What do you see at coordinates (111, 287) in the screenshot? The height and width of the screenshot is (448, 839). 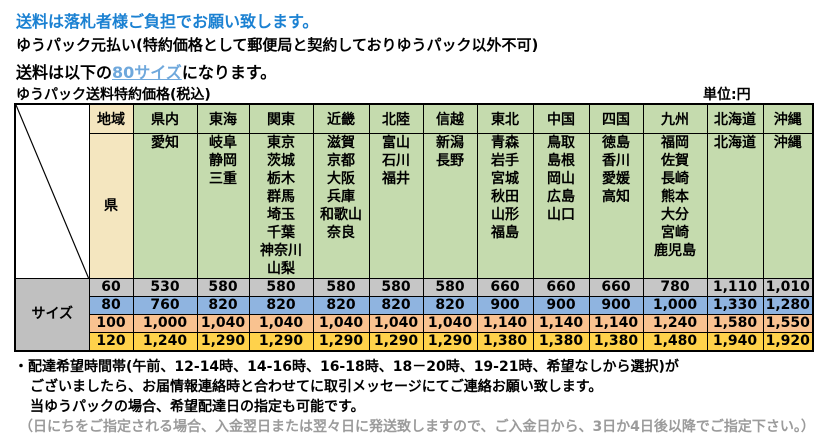 I see `size-label: 60` at bounding box center [111, 287].